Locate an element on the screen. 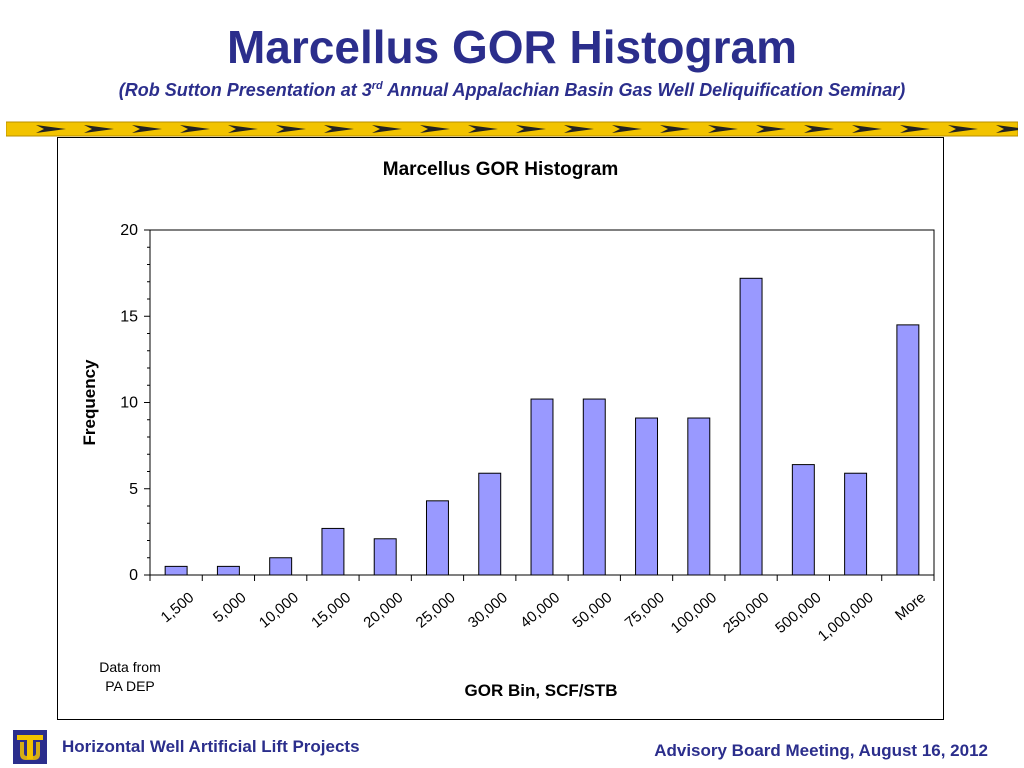  footer-left-text: Horizontal Well Artificial Lift Projects is located at coordinates (211, 746).